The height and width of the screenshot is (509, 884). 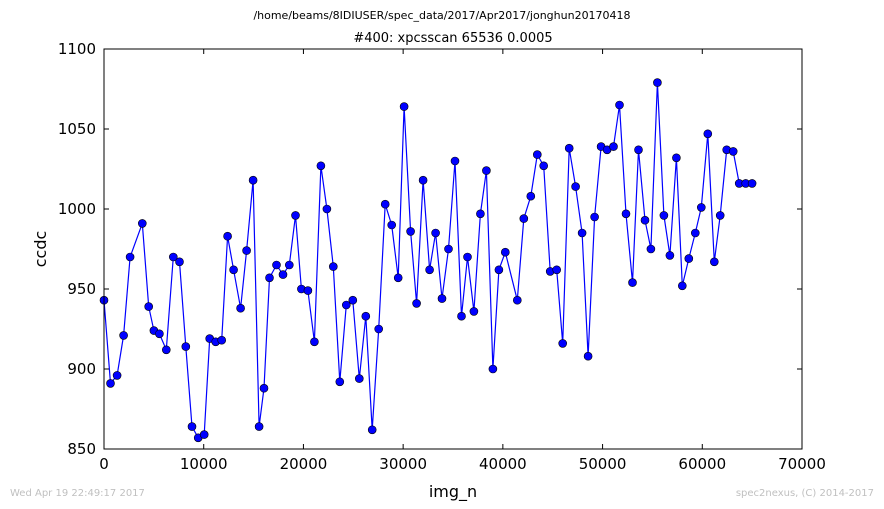 I want to click on x-tick-label: 40000, so click(x=503, y=464).